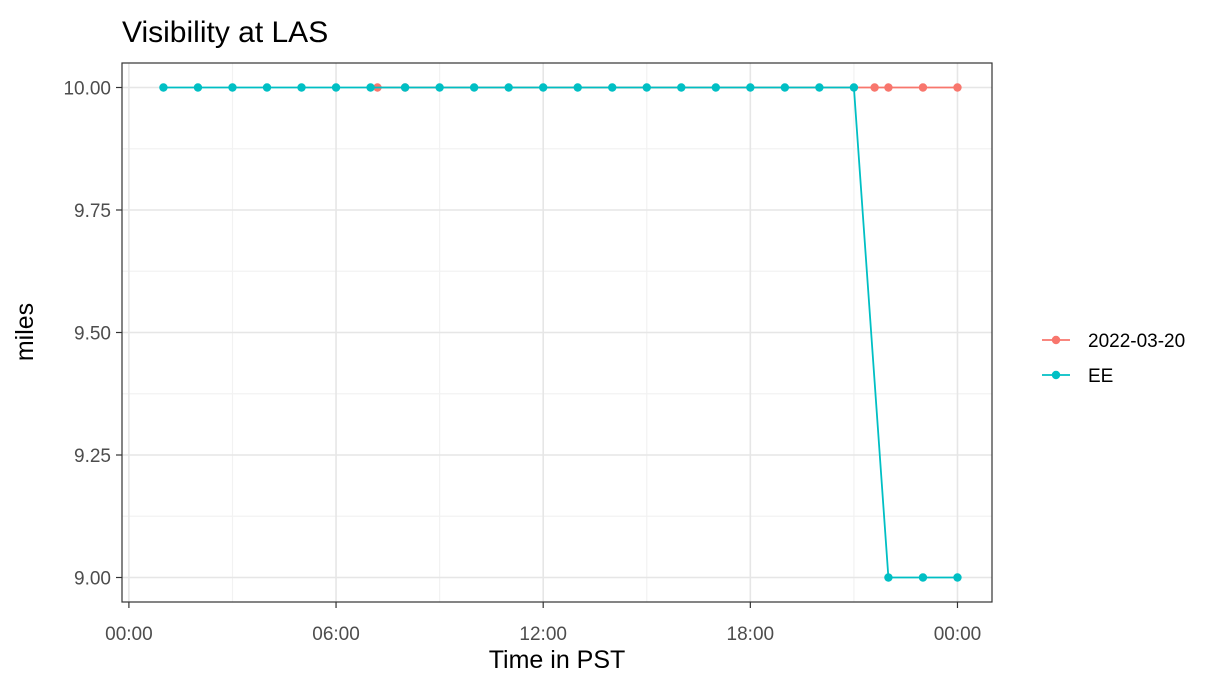  Describe the element at coordinates (336, 634) in the screenshot. I see `x-tick-label: 06:00` at that location.